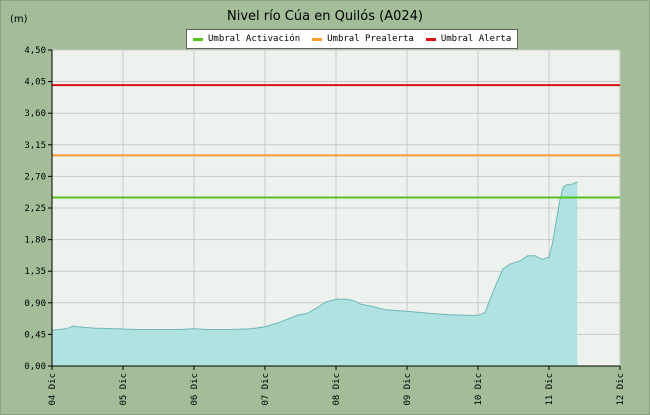  I want to click on y-tick-label: 4,50, so click(35, 51).